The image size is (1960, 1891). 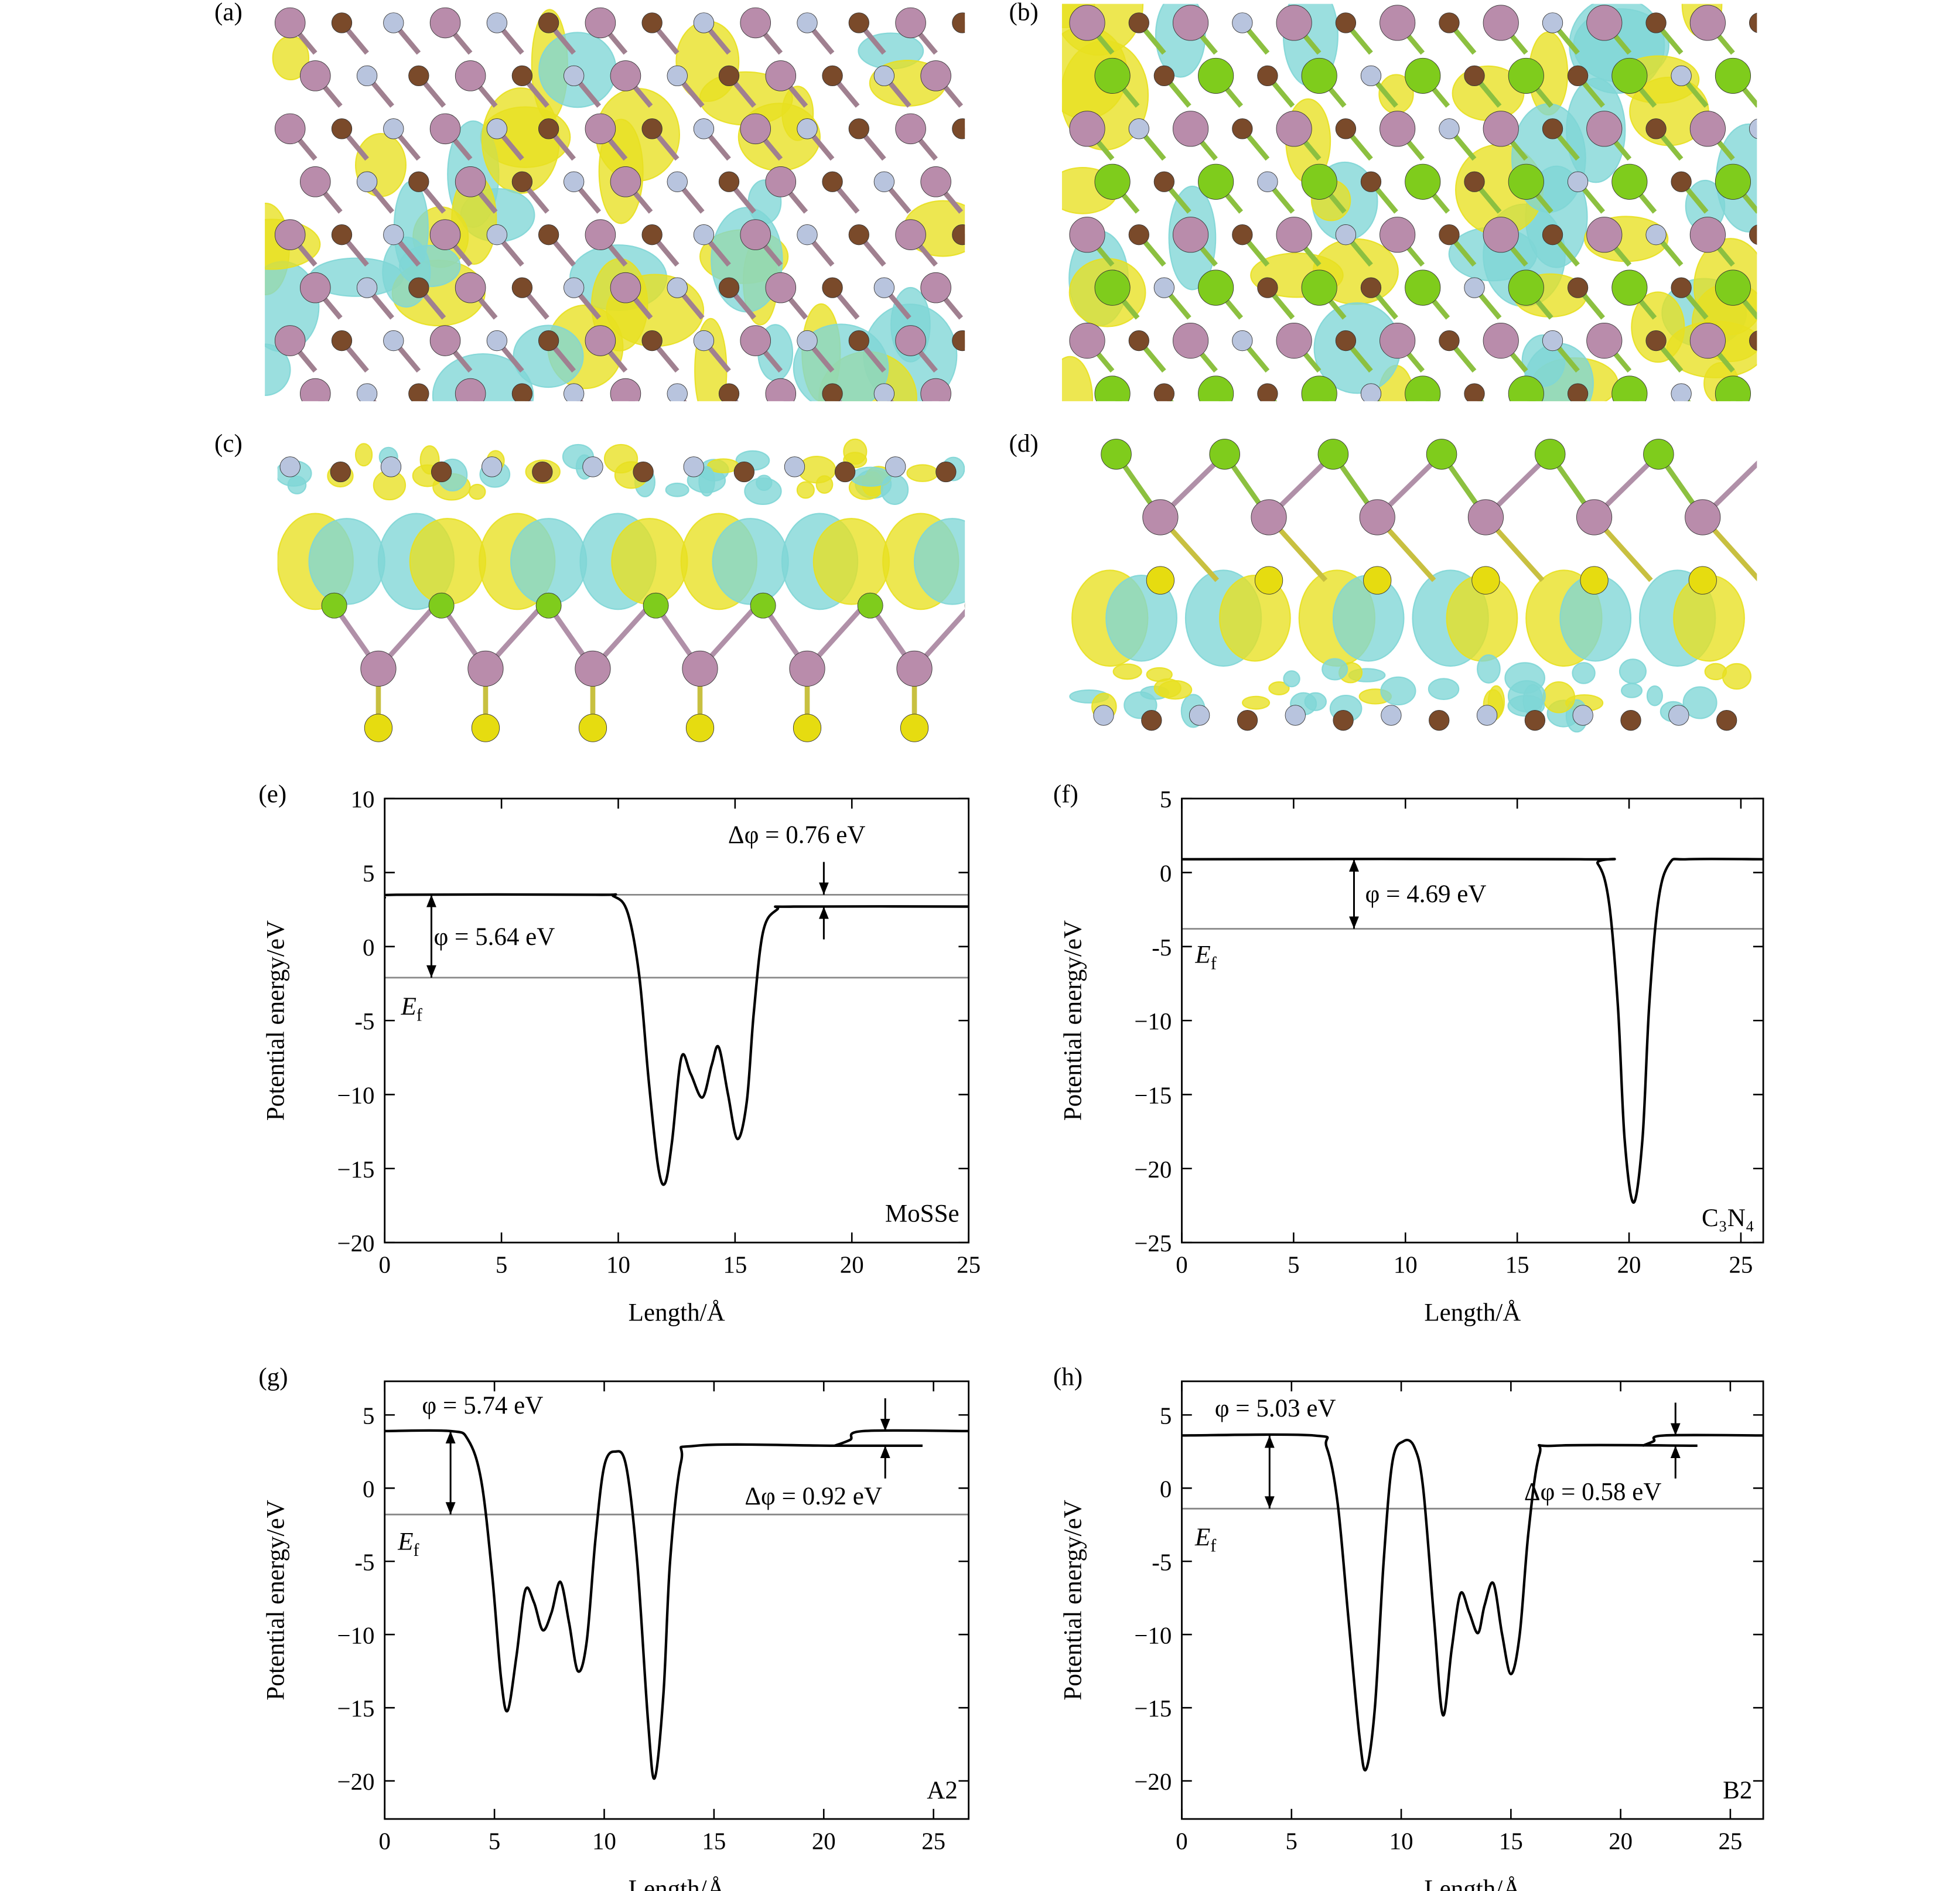 I want to click on x-tick-label: 20, so click(x=1629, y=1265).